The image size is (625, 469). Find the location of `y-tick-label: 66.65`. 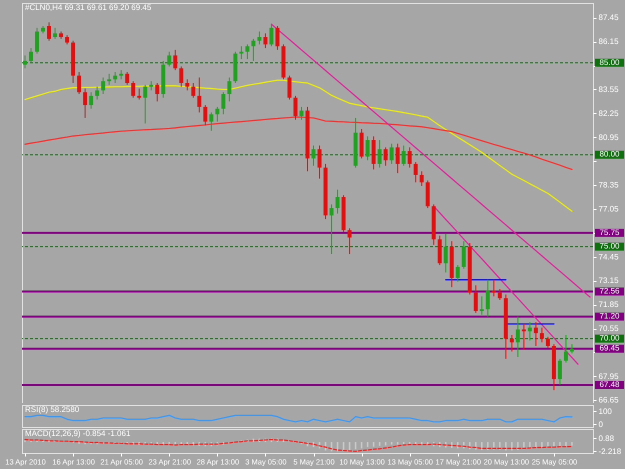

y-tick-label: 66.65 is located at coordinates (609, 400).